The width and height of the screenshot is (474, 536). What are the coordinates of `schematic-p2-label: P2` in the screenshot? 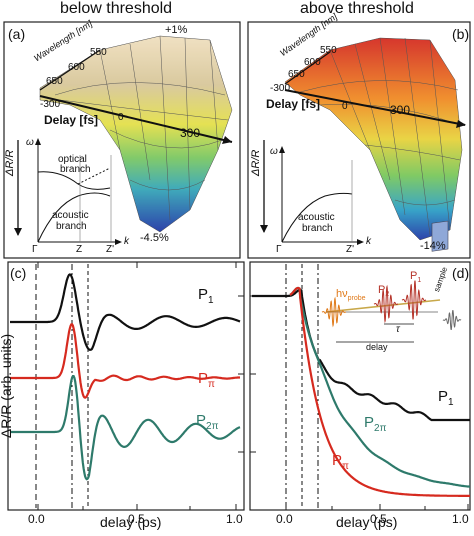 It's located at (384, 291).